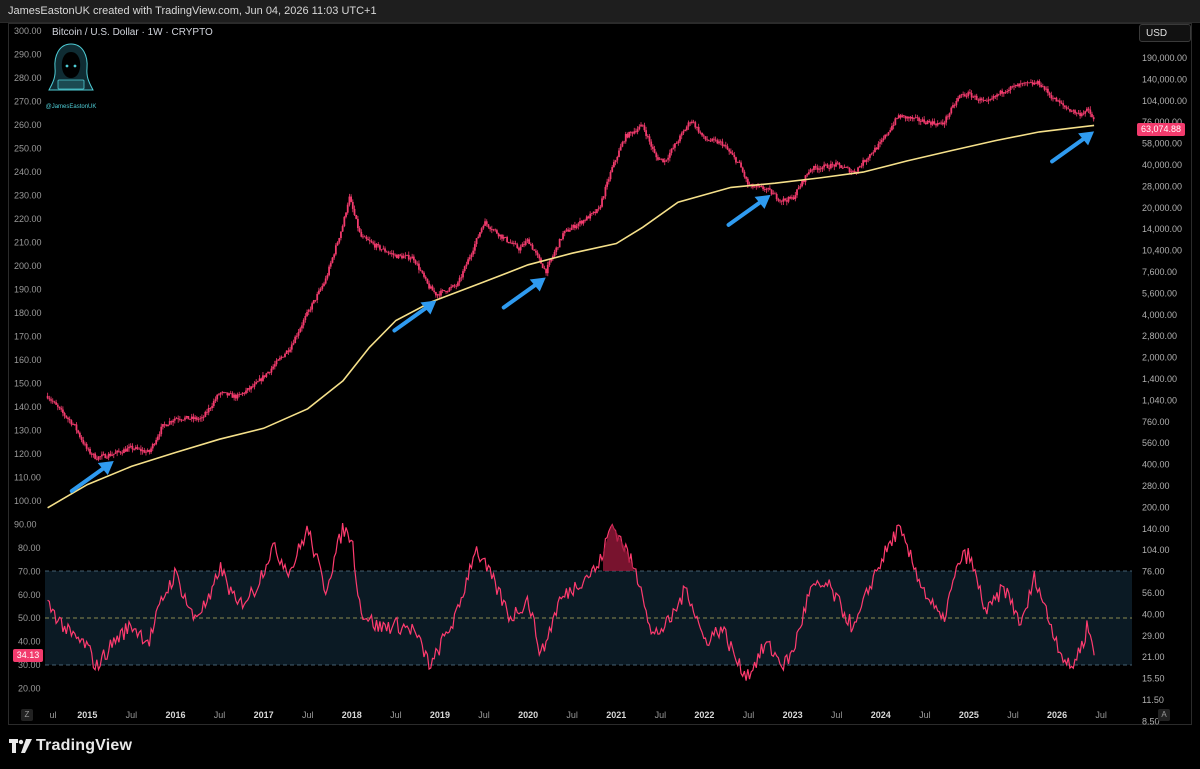 Image resolution: width=1200 pixels, height=769 pixels. I want to click on currency-selector: USD, so click(1165, 33).